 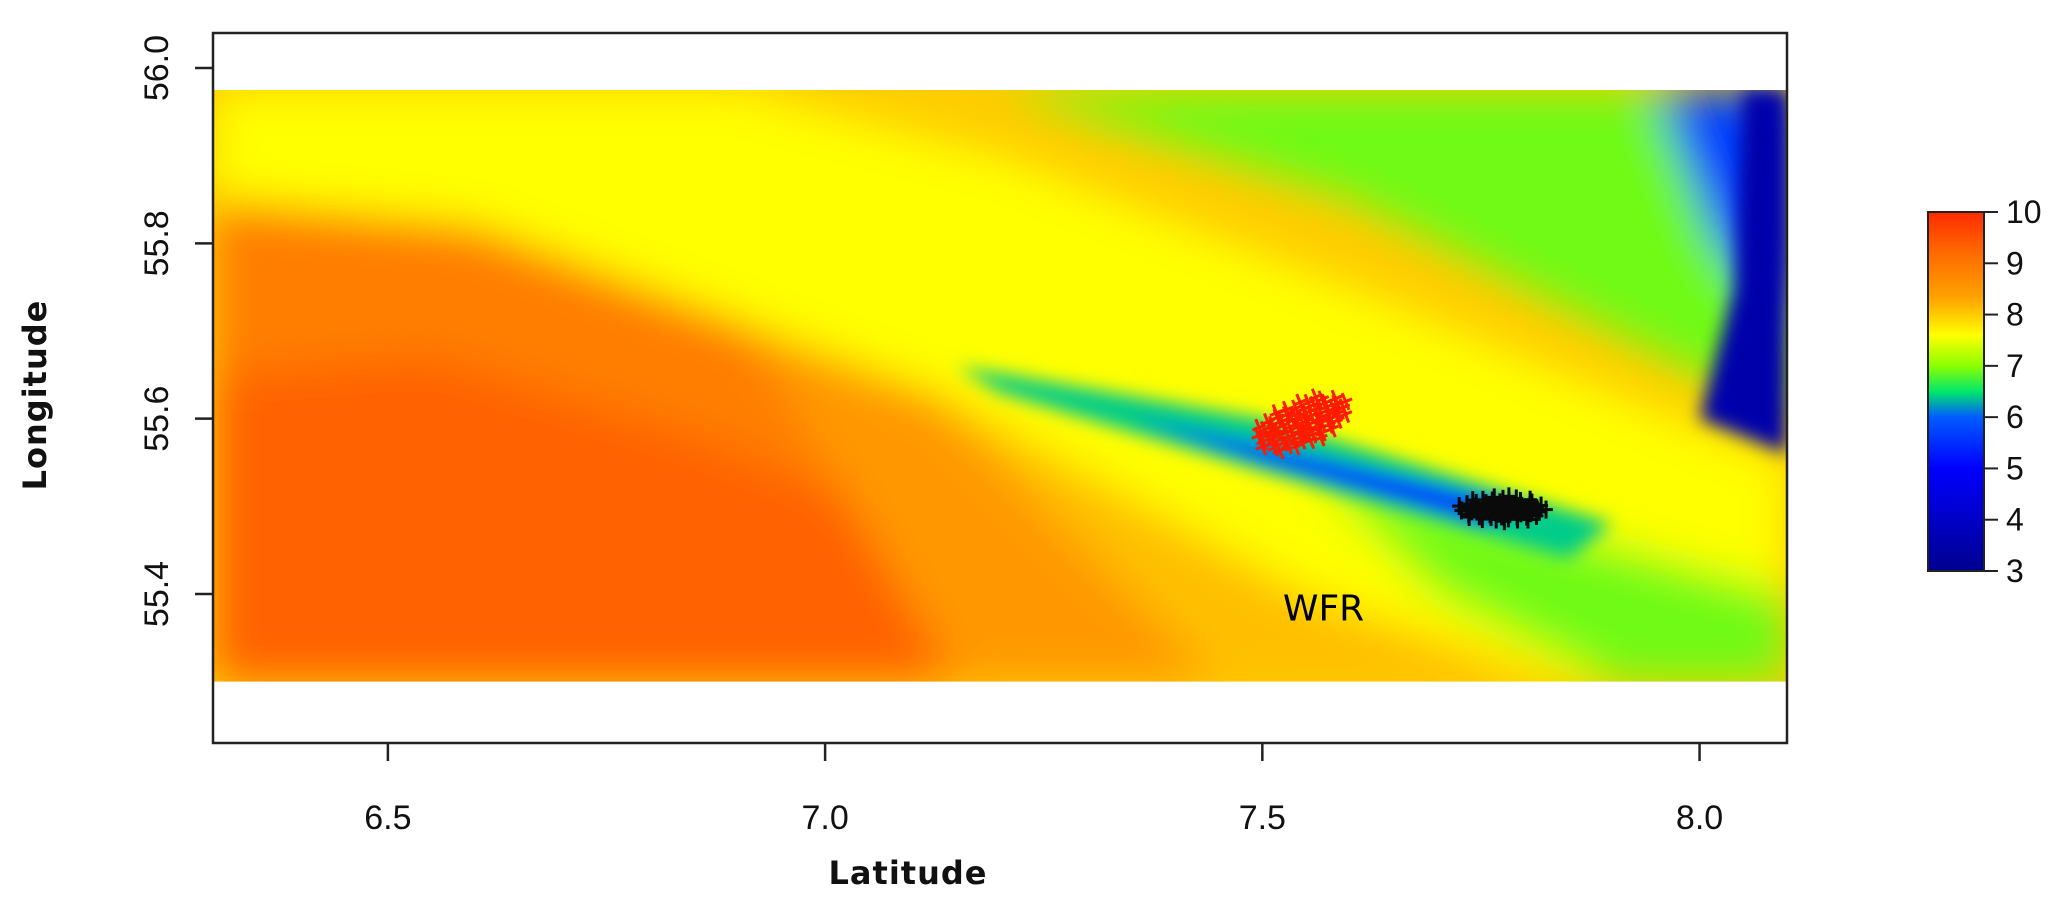 I want to click on field-region-navy-east-edge, so click(x=1743, y=272).